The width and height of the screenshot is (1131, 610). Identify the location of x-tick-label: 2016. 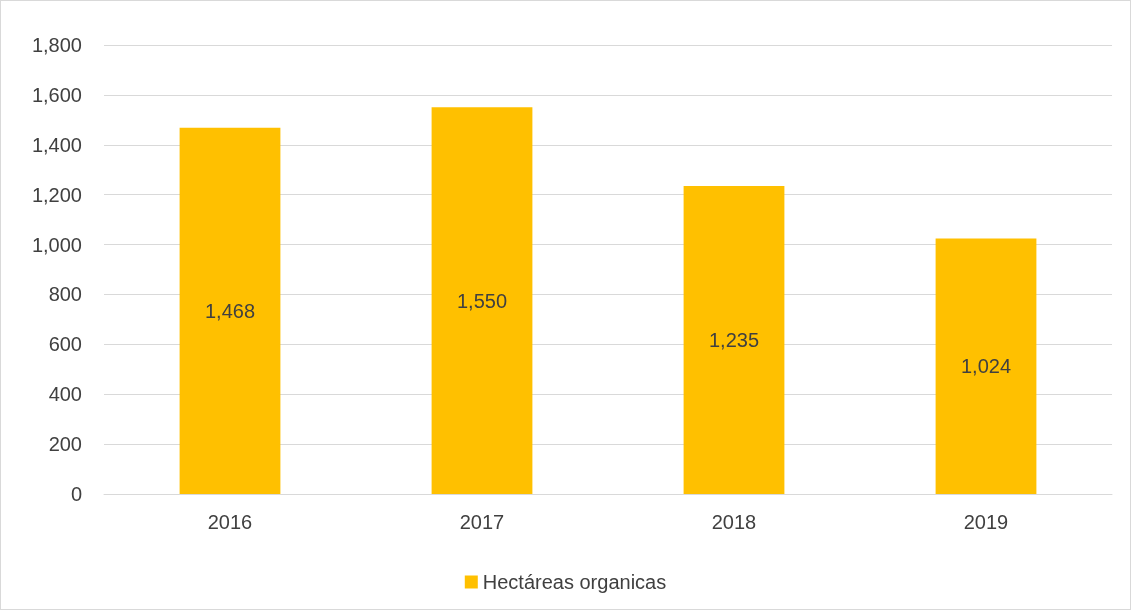
(230, 522).